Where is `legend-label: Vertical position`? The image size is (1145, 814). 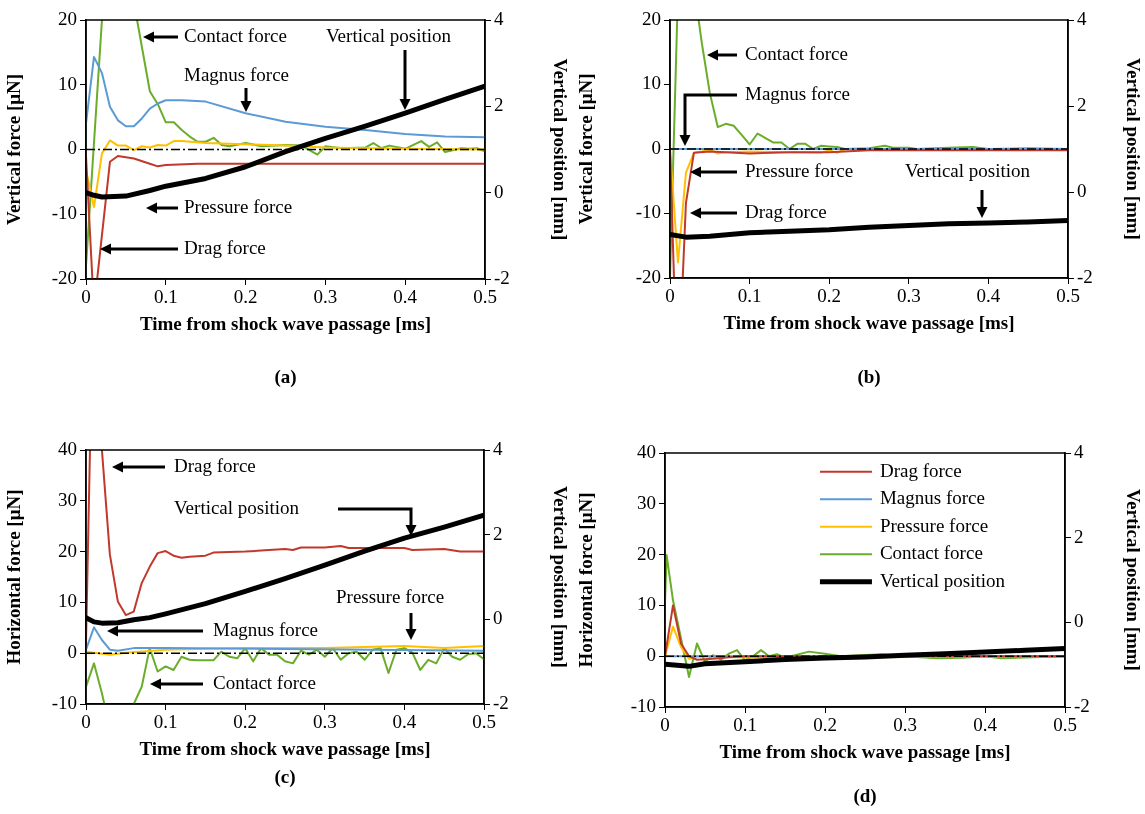 legend-label: Vertical position is located at coordinates (942, 580).